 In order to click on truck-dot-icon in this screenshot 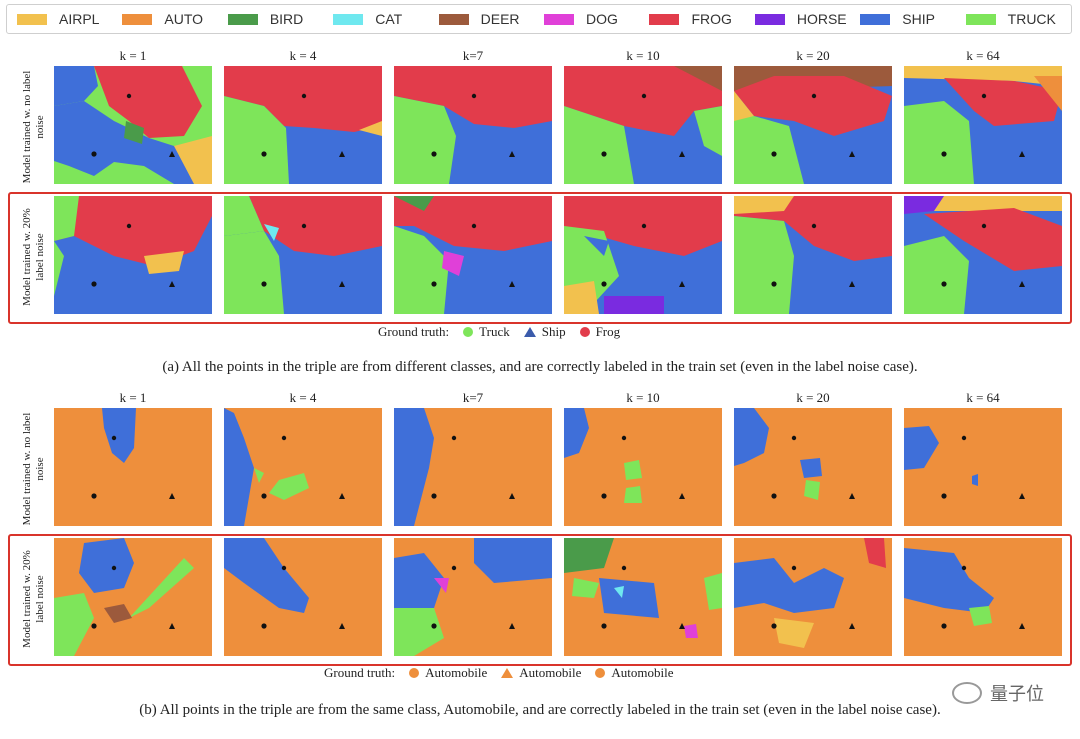, I will do `click(468, 332)`.